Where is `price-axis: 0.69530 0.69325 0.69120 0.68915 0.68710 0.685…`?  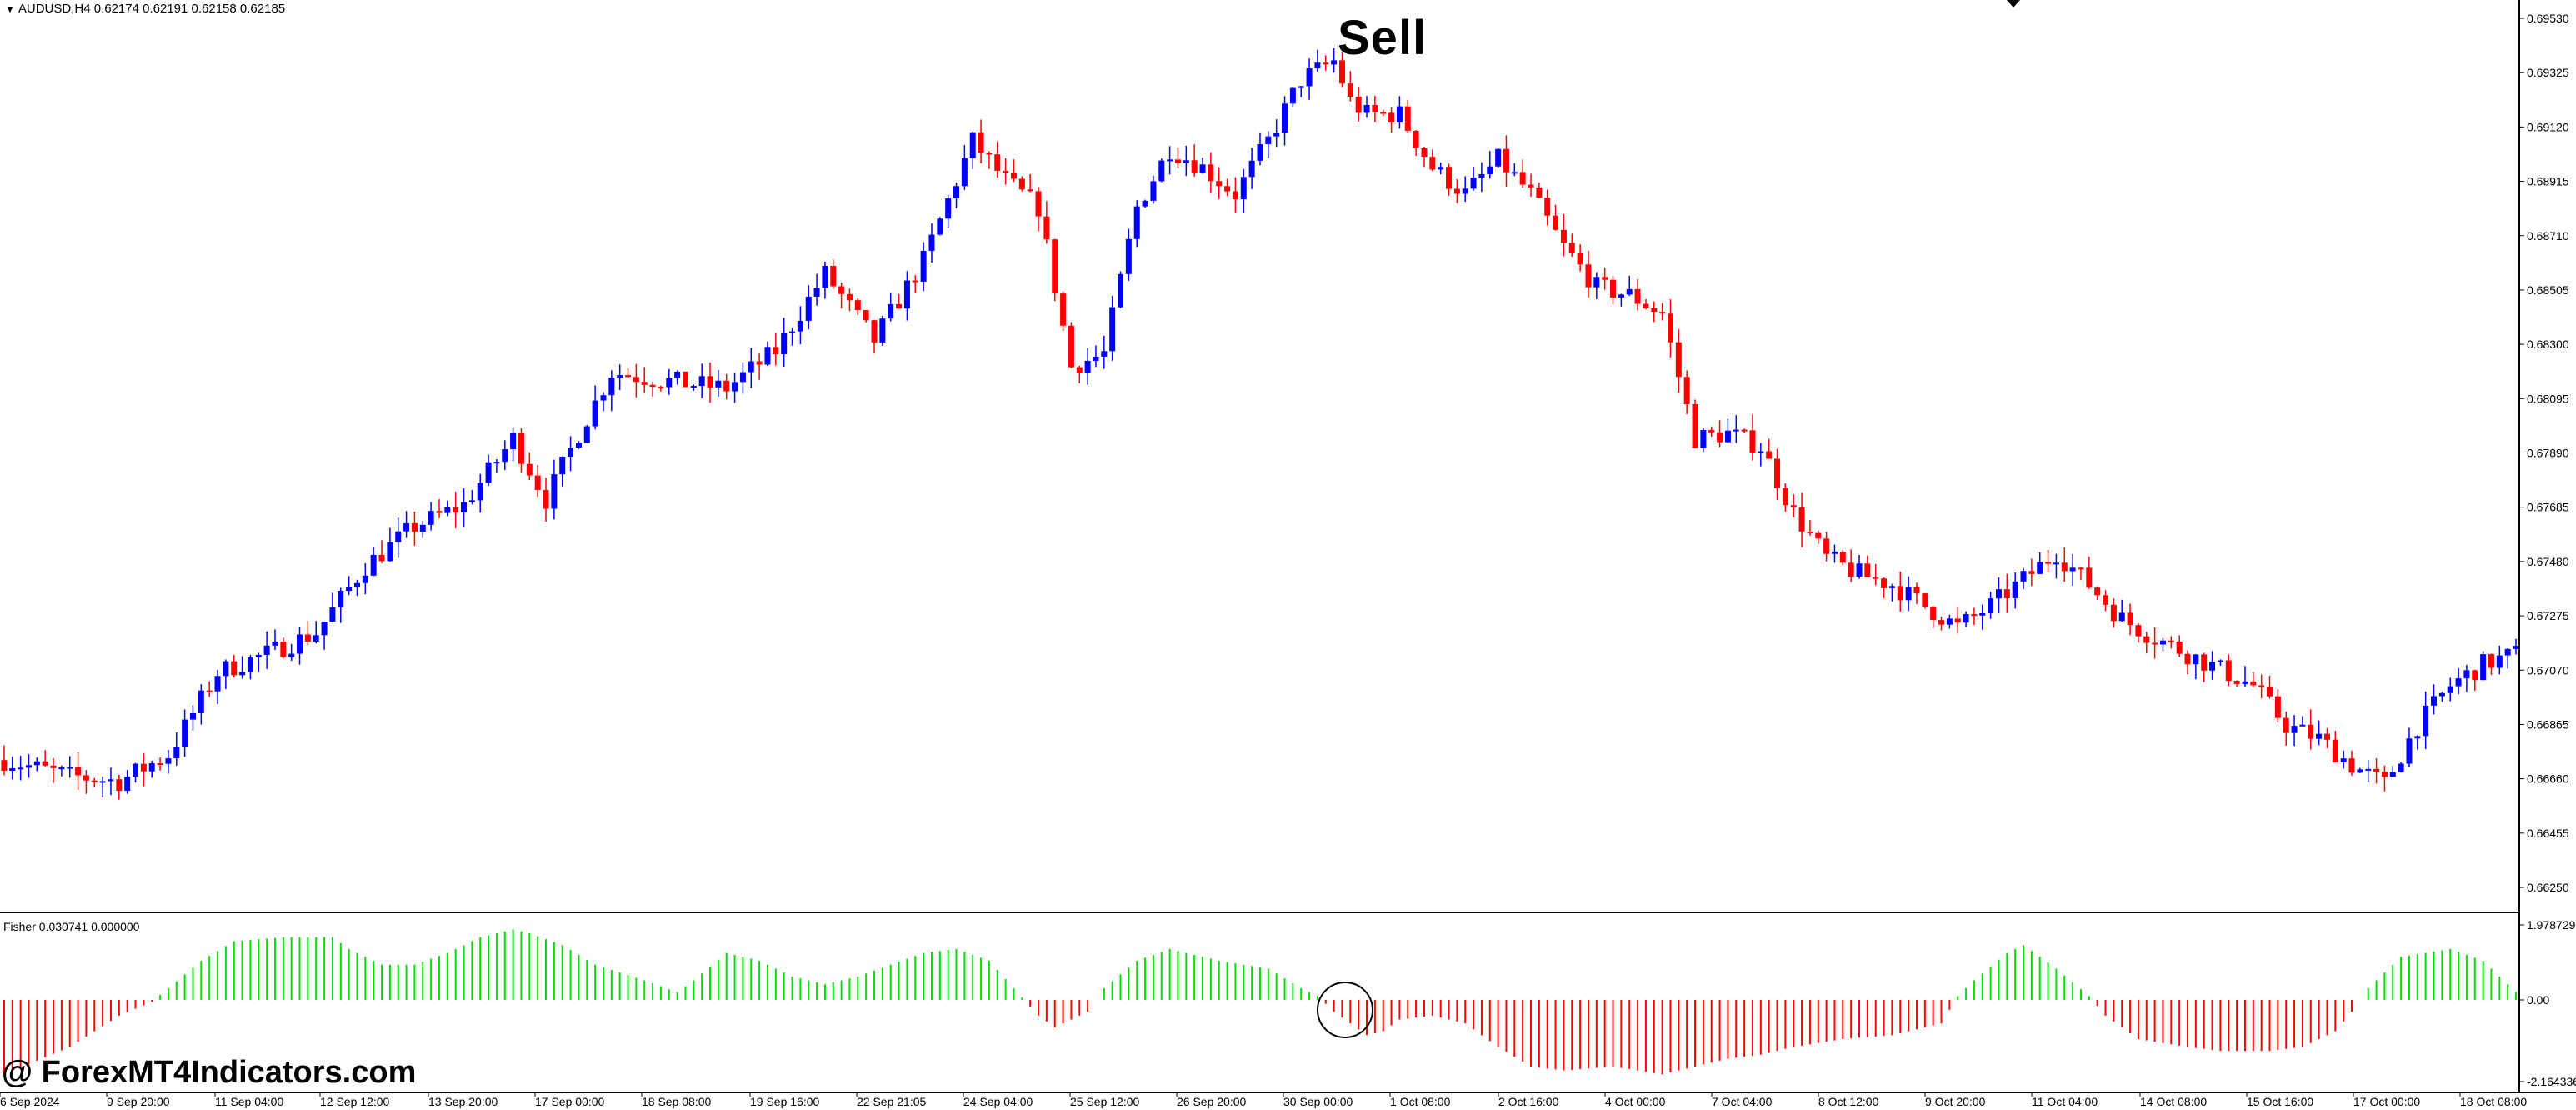 price-axis: 0.69530 0.69325 0.69120 0.68915 0.68710 0.685… is located at coordinates (2547, 546).